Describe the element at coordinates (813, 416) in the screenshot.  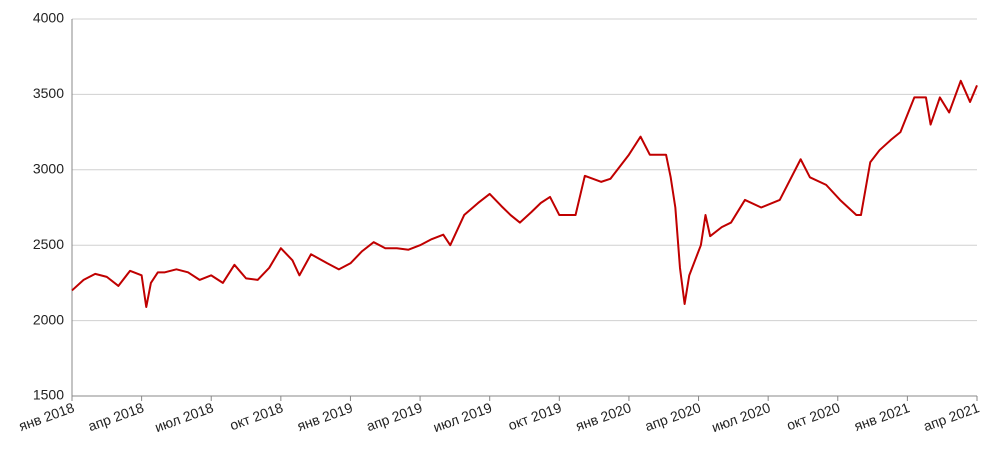
I see `x-tick-label: окт 2020` at that location.